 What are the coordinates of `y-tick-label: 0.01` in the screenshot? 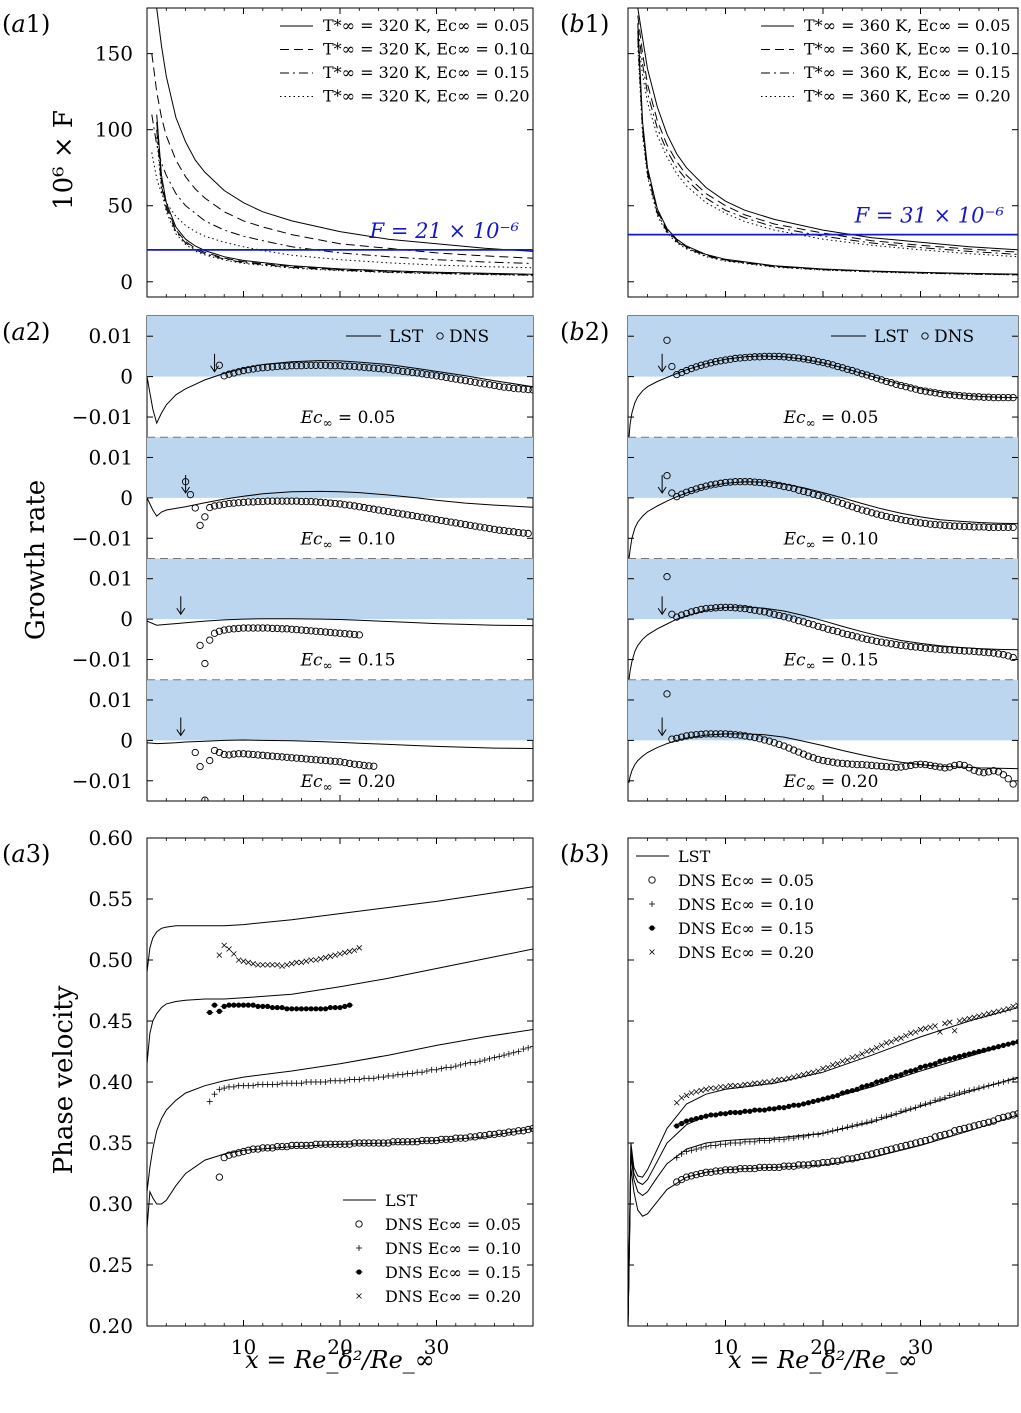 It's located at (110, 579).